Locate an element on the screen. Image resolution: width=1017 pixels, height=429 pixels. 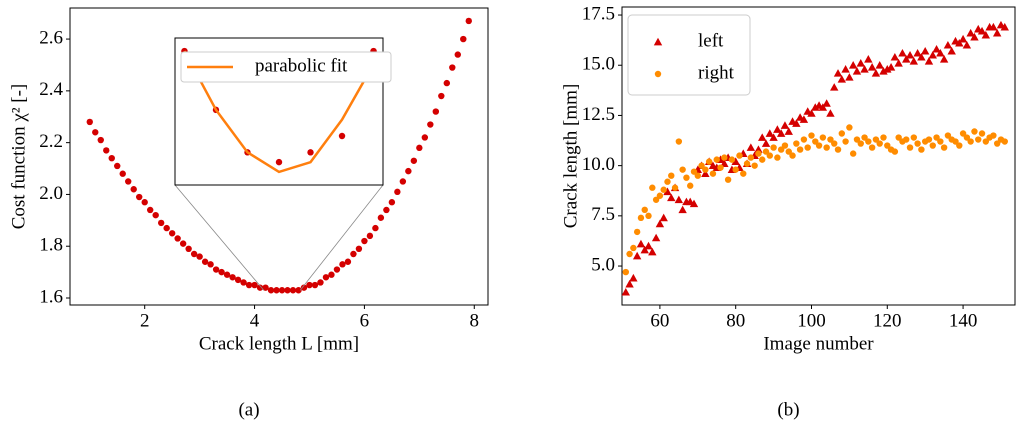
y-tick-label: 10.0 is located at coordinates (598, 164).